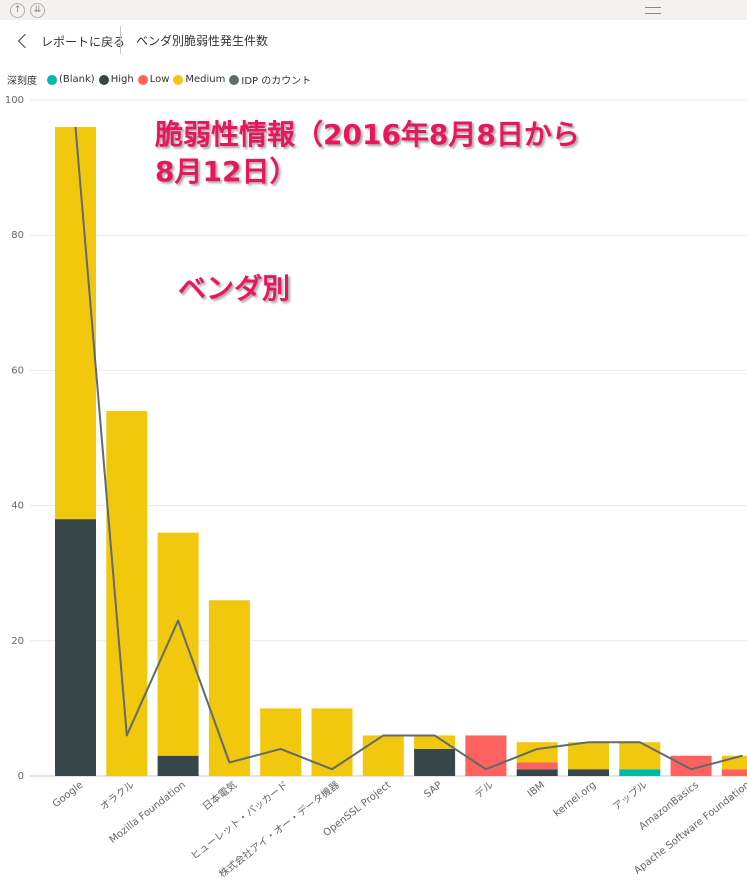  Describe the element at coordinates (433, 790) in the screenshot. I see `x-tick-label: SAP` at that location.